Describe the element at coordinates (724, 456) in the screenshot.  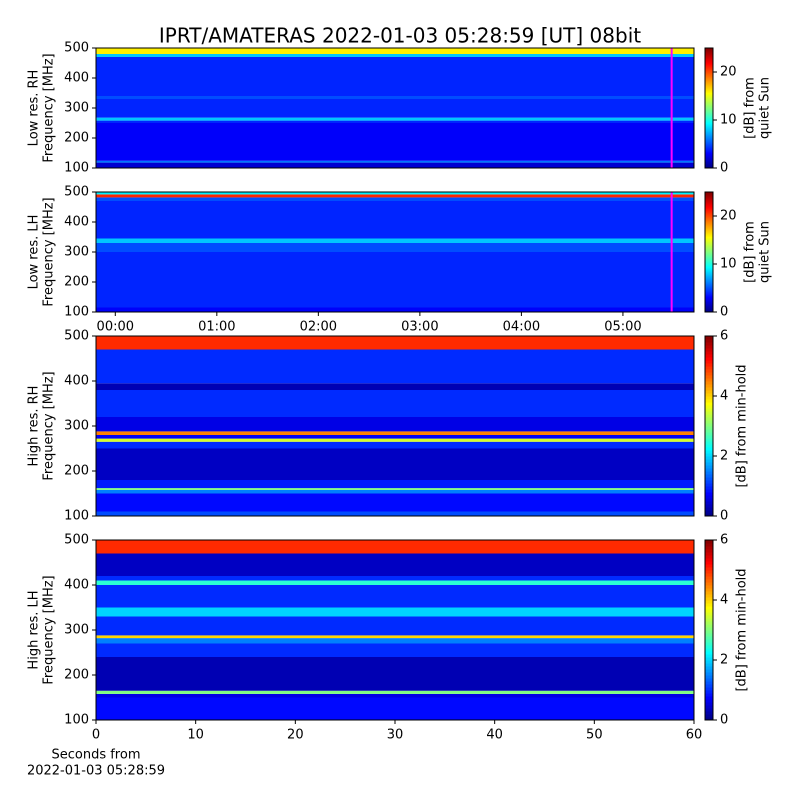
I see `colorbar-tick-label: 2` at that location.